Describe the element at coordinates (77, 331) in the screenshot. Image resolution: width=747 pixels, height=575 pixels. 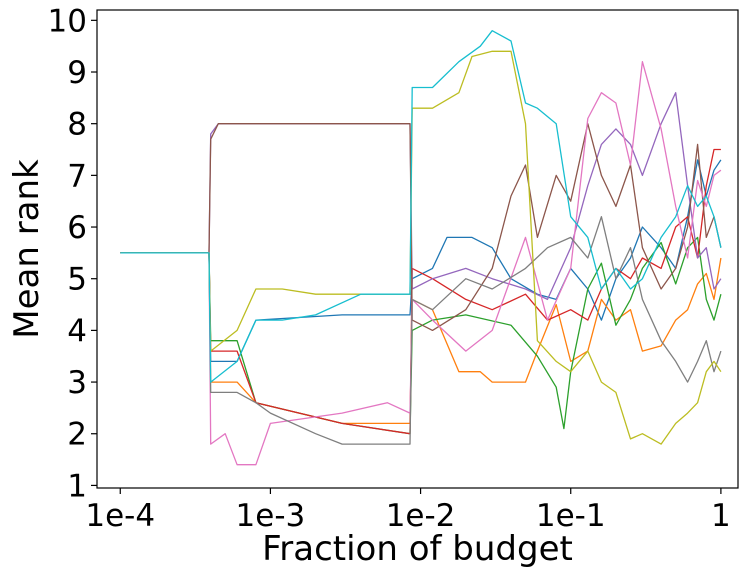
I see `y-tick-label: 4` at that location.